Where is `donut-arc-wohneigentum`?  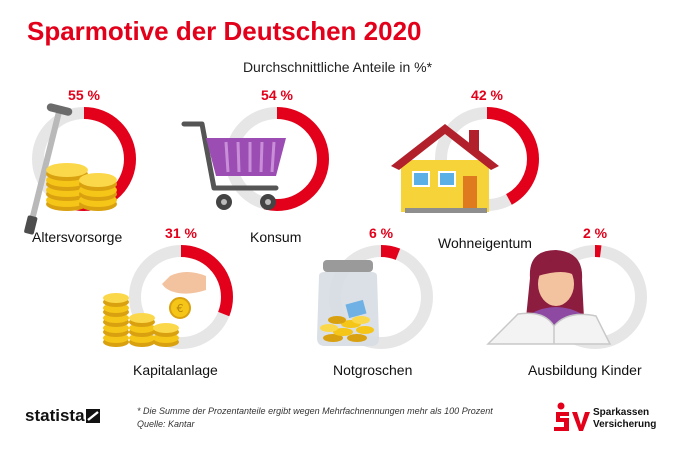
donut-arc-wohneigentum is located at coordinates (487, 159).